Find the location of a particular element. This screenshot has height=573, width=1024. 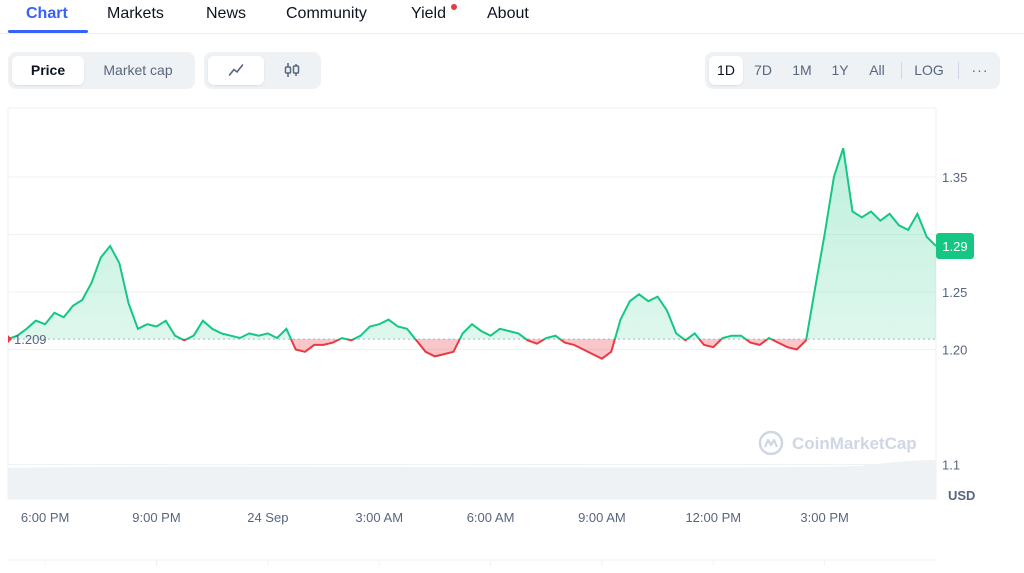

current-price-badge: 1.29 is located at coordinates (955, 246).